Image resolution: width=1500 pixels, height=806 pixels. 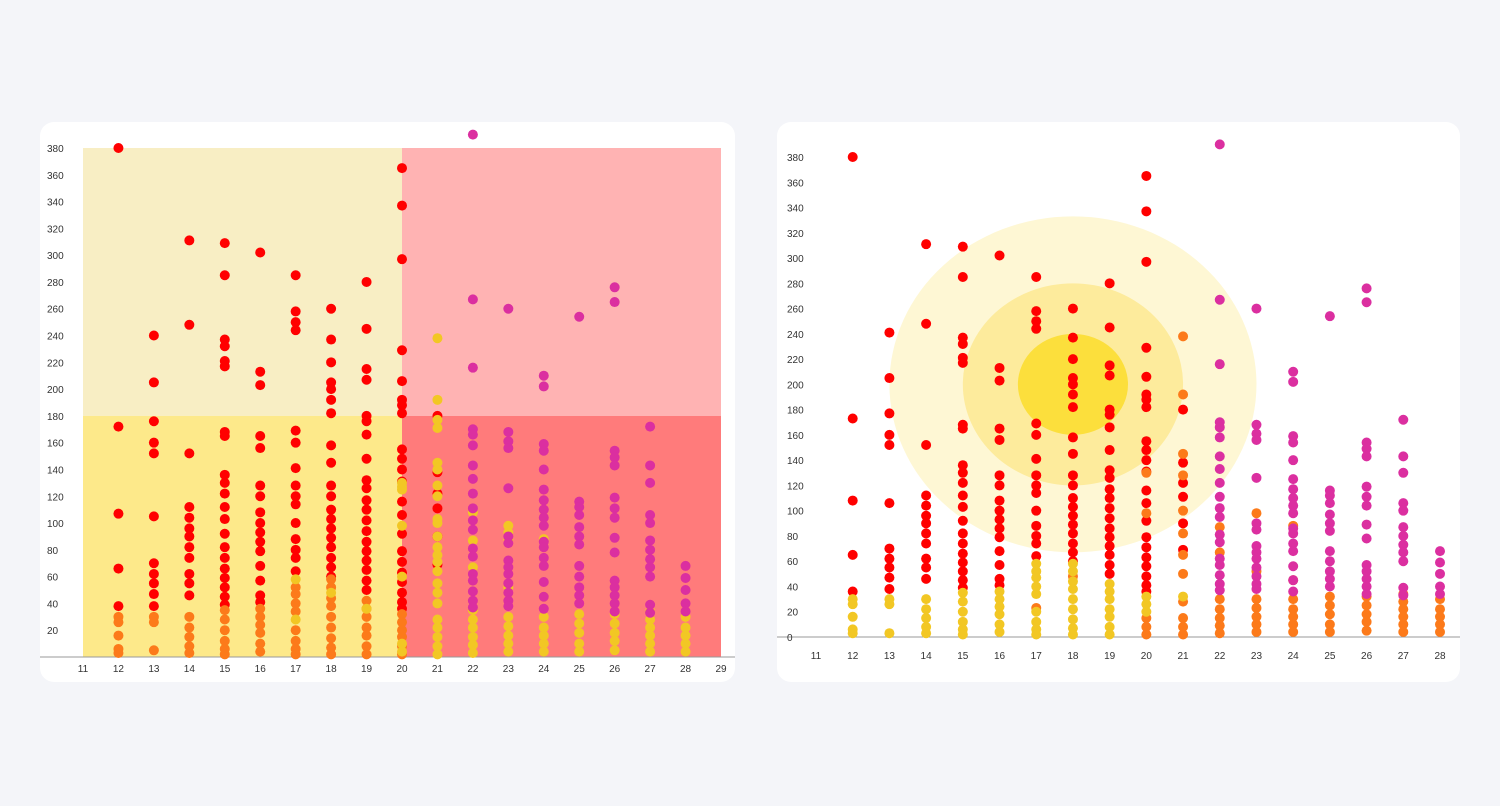 What do you see at coordinates (795, 284) in the screenshot?
I see `y-tick-label: 280` at bounding box center [795, 284].